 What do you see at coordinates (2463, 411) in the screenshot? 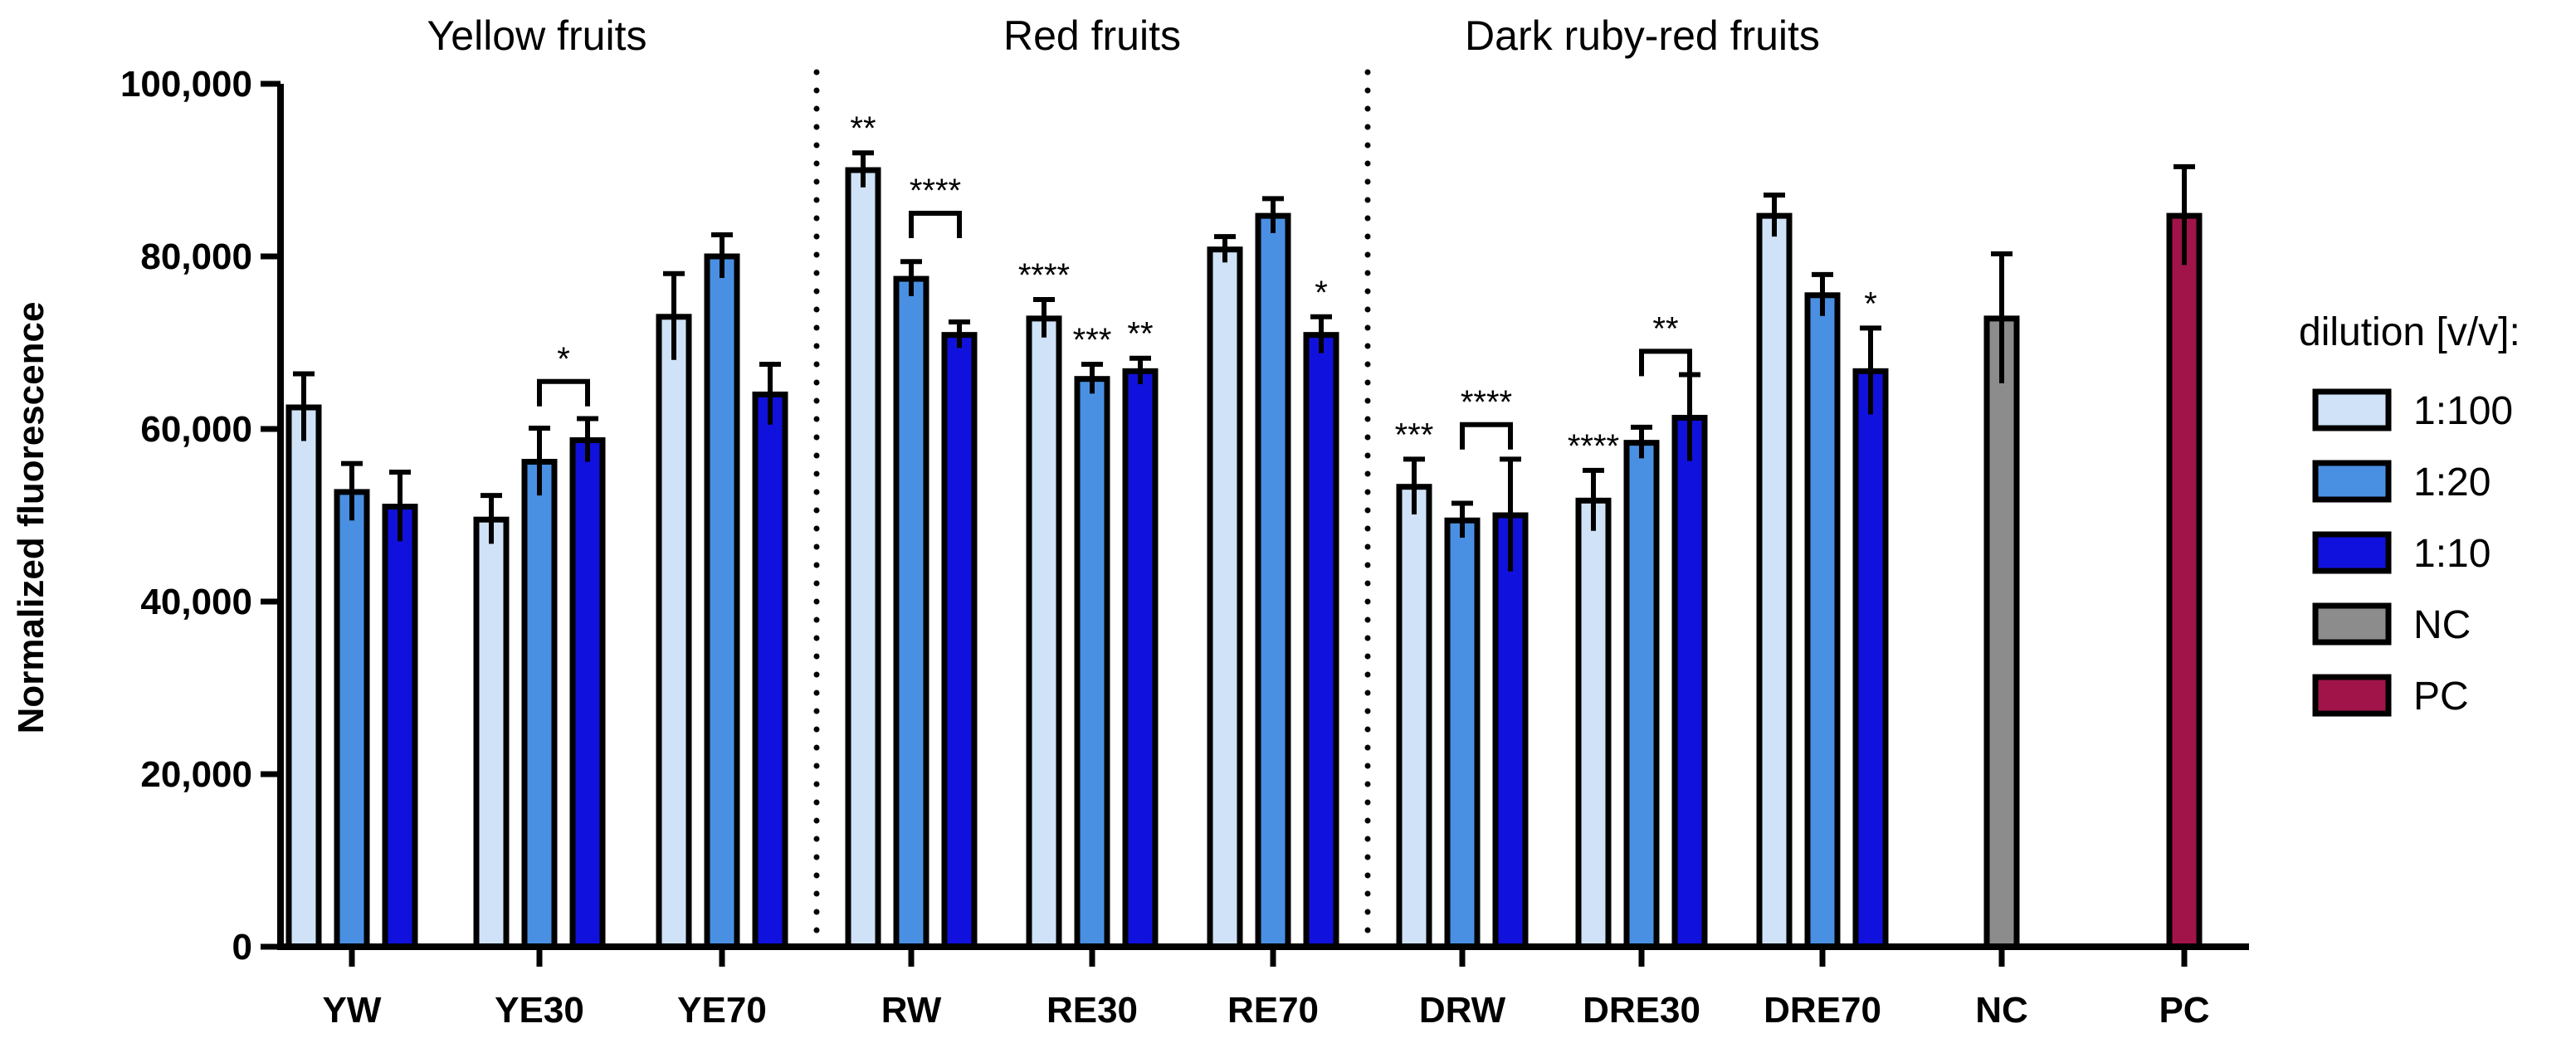
I see `legend-label-1-100: 1:100` at bounding box center [2463, 411].